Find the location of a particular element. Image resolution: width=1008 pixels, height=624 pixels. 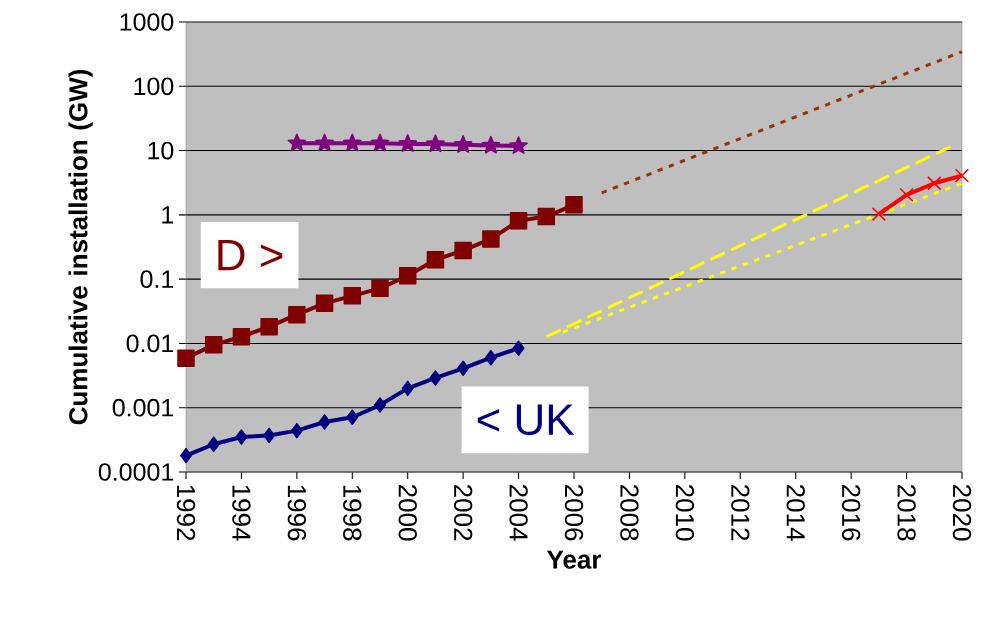

x-tick-label: 2002 is located at coordinates (463, 513).